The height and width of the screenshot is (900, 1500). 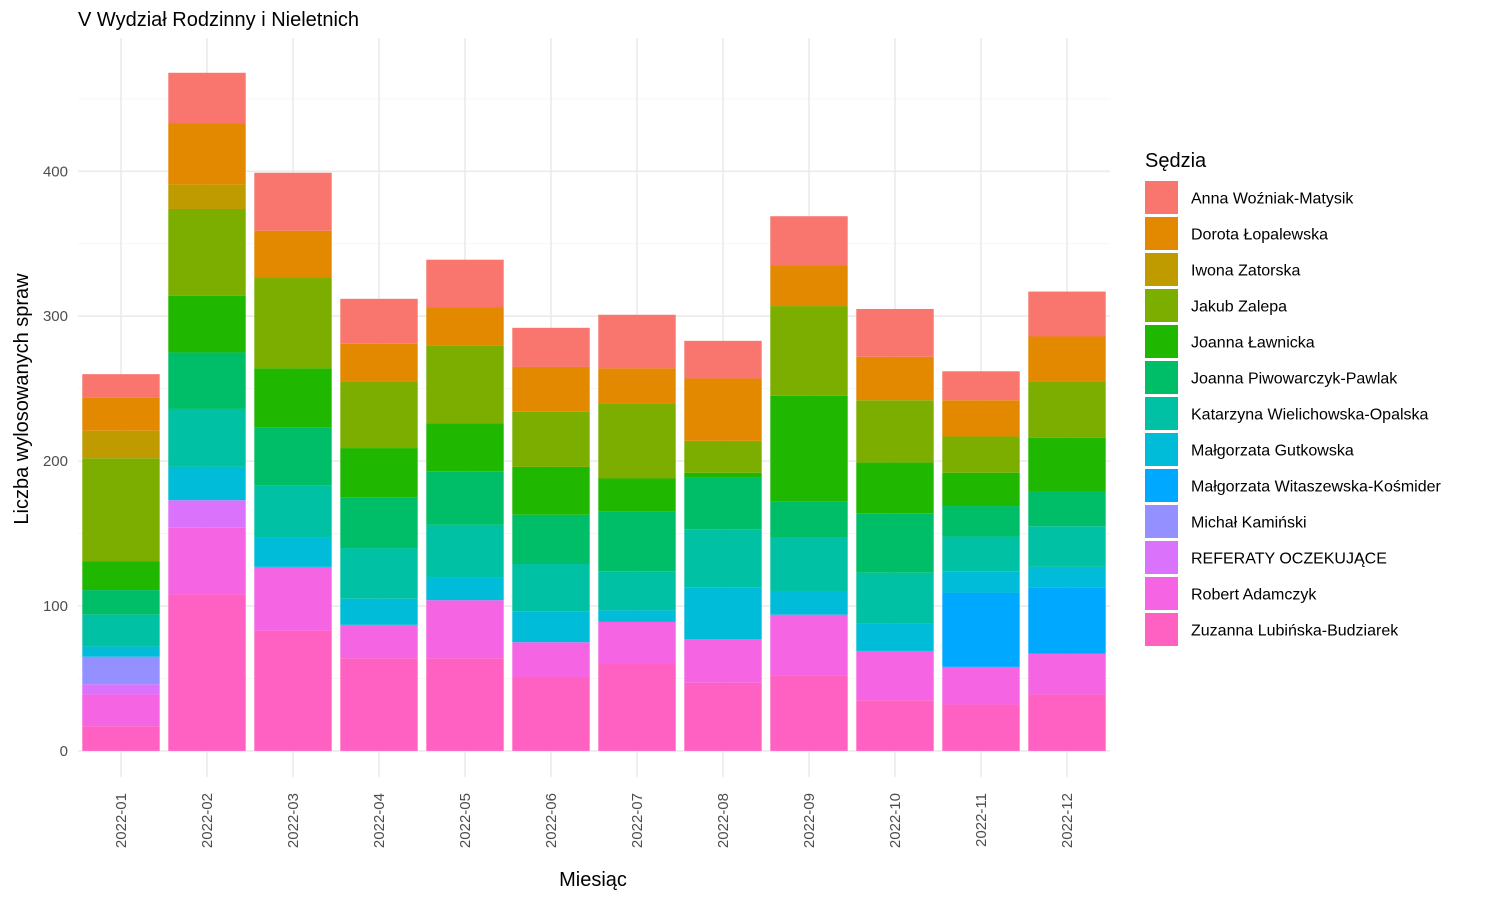 What do you see at coordinates (1254, 595) in the screenshot?
I see `legend-label: Robert Adamczyk` at bounding box center [1254, 595].